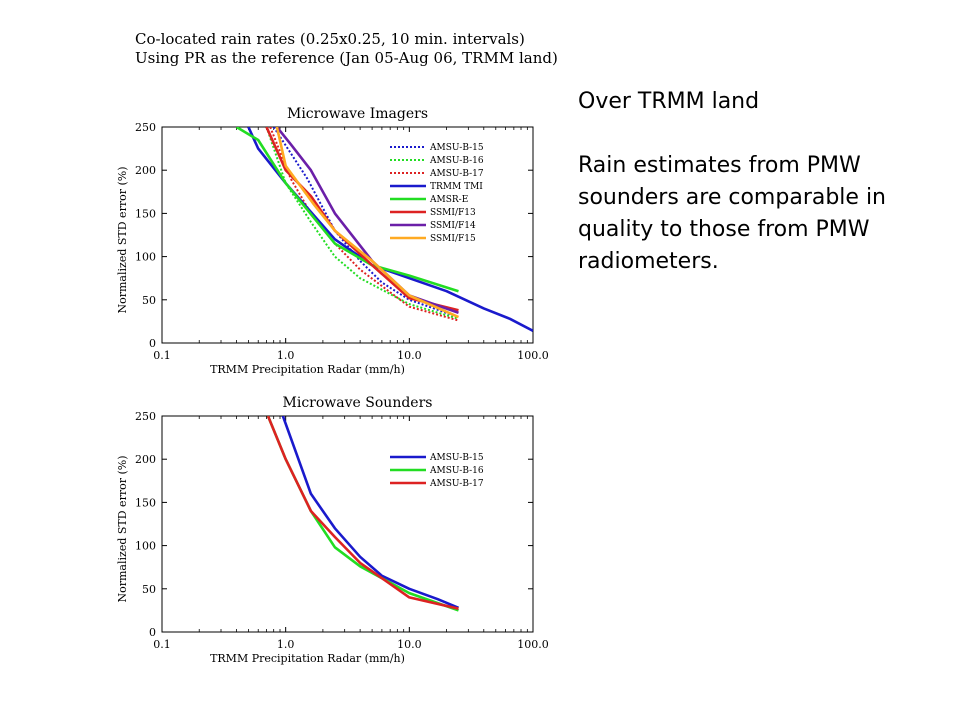 The image size is (960, 720). I want to click on chart-1-xtick-label: 100.0, so click(533, 355).